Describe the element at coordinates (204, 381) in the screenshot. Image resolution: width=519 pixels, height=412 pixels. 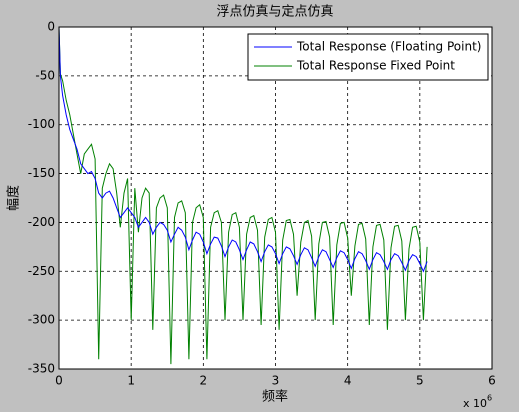
I see `x-tick-label: 2` at that location.